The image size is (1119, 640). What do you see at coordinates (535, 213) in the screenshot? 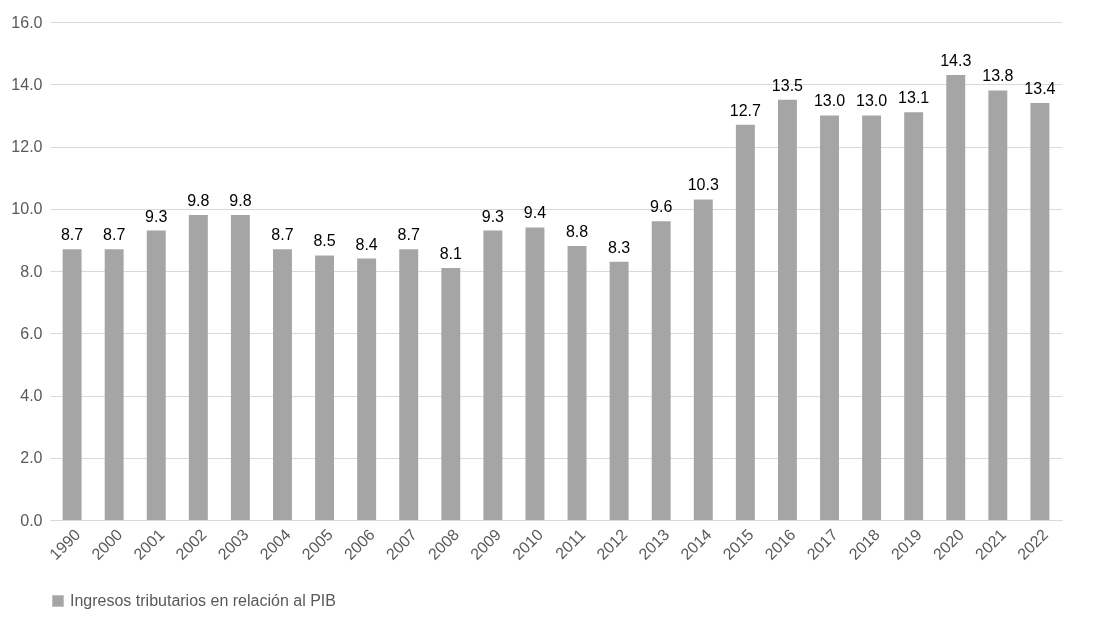
I see `data-label: 9.4` at bounding box center [535, 213].